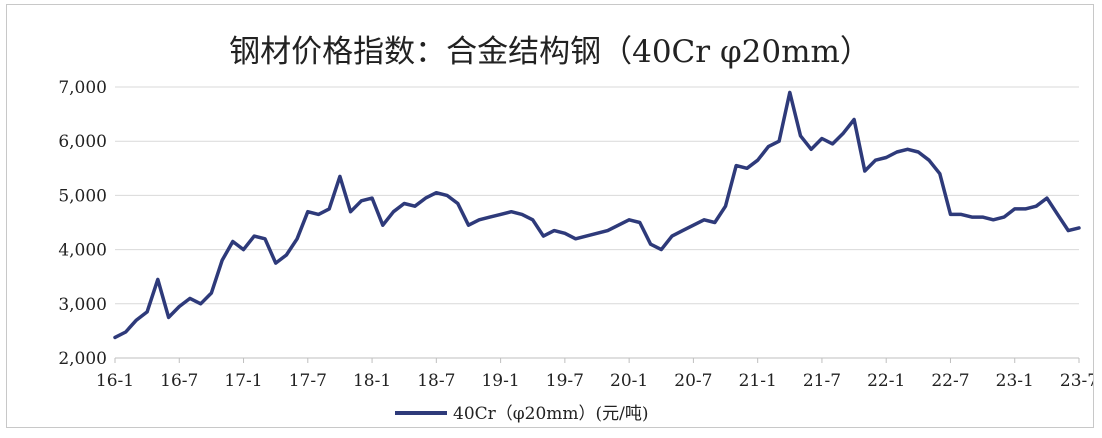  I want to click on x-tick-label: 21-1, so click(758, 381).